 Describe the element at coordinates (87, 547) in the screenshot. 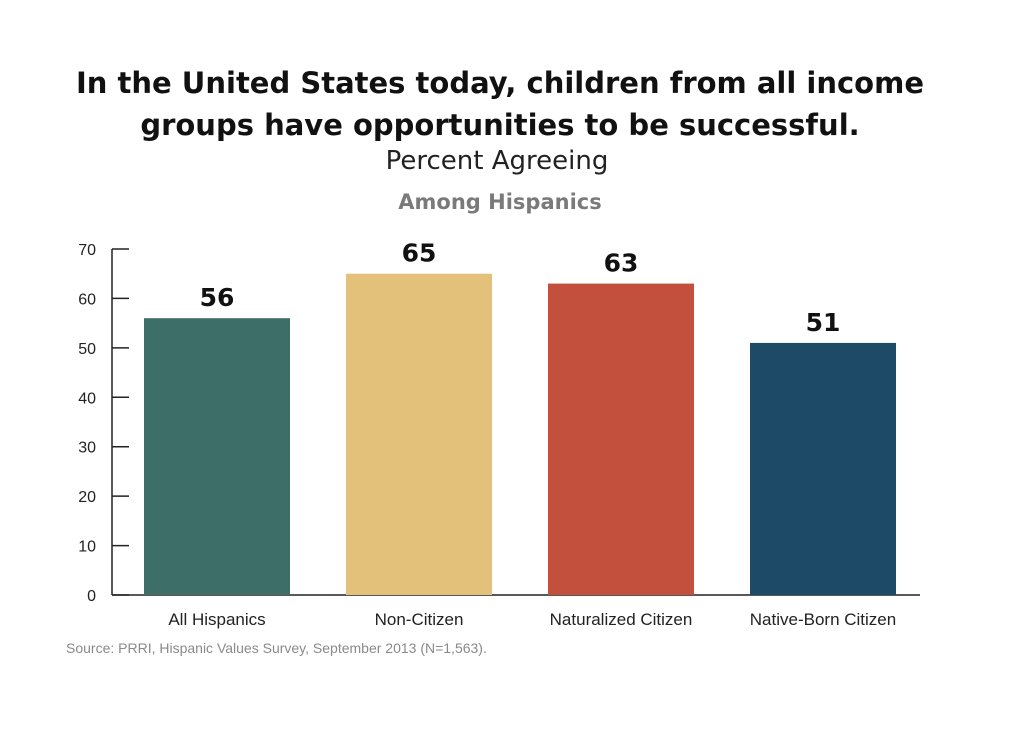

I see `y-tick-label: 10` at that location.